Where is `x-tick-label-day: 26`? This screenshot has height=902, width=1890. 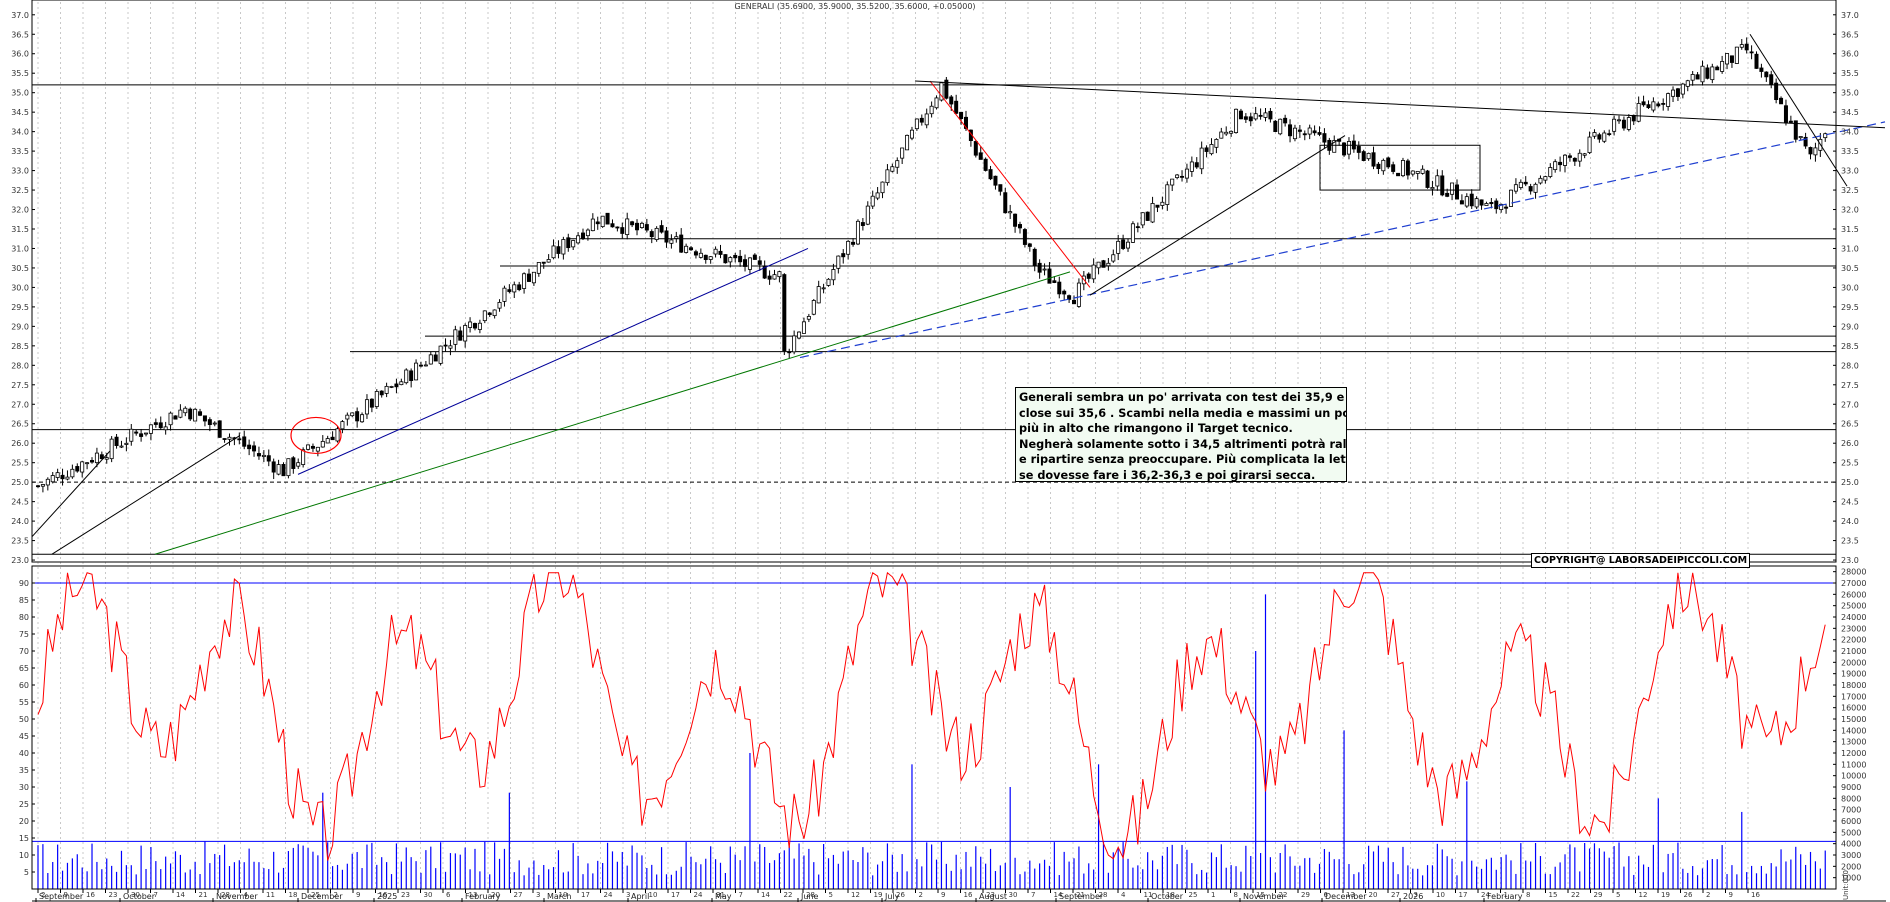
x-tick-label-day: 26 is located at coordinates (1688, 895).